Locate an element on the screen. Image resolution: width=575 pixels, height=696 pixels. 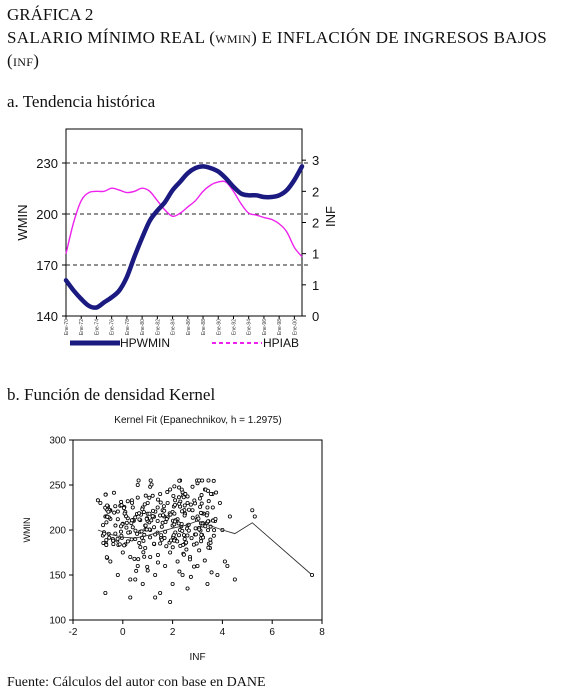
x-tick-label-8: Ene-86 is located at coordinates (189, 327).